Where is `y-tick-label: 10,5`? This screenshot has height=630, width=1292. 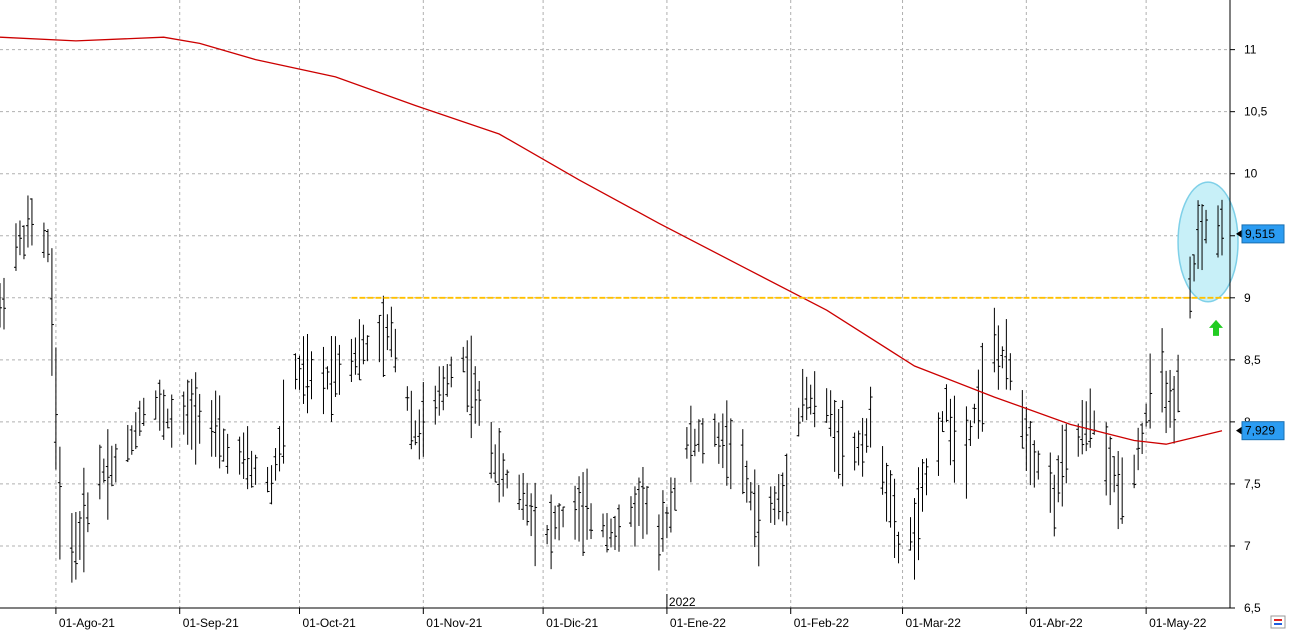
y-tick-label: 10,5 is located at coordinates (1256, 112).